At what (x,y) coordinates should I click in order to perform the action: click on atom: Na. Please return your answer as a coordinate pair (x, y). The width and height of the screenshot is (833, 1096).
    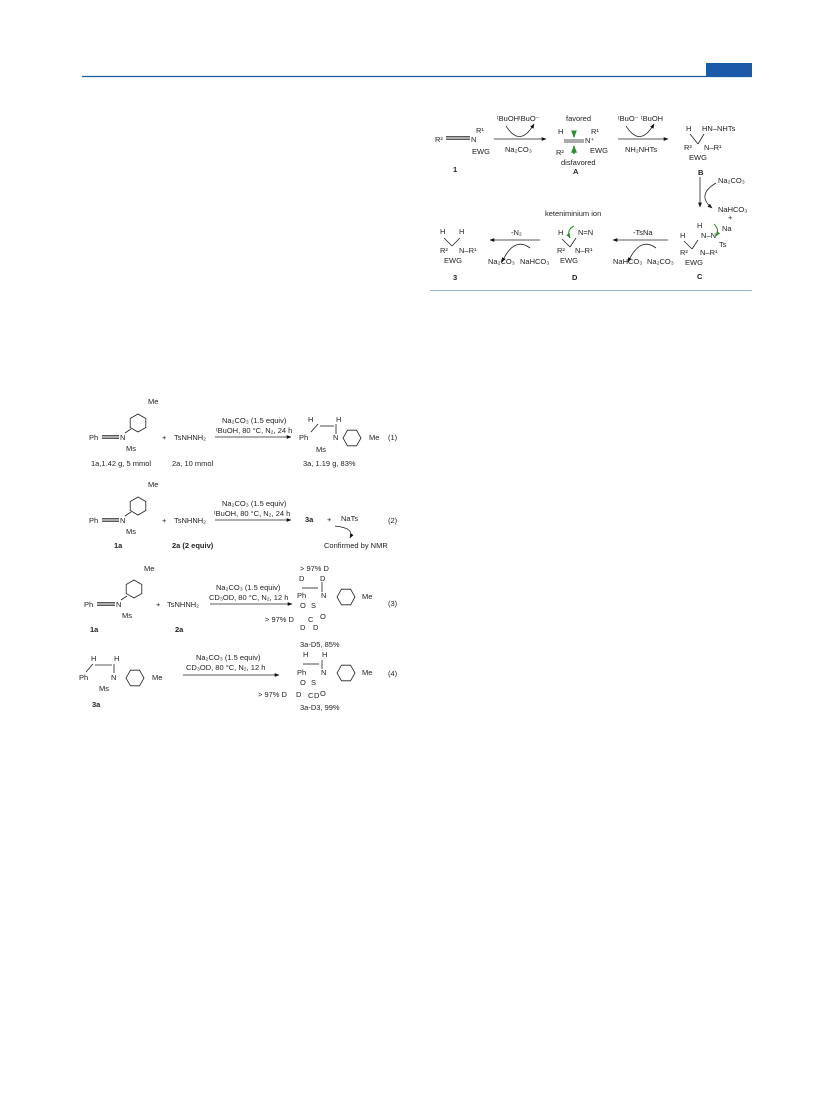
    Looking at the image, I should click on (727, 228).